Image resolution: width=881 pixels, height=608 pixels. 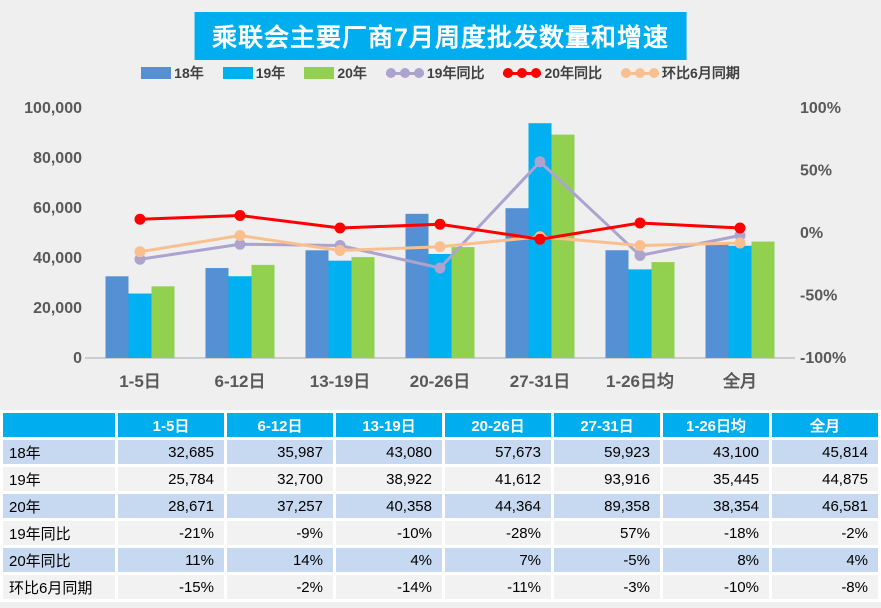 I want to click on bar-19年-全月, so click(x=740, y=301).